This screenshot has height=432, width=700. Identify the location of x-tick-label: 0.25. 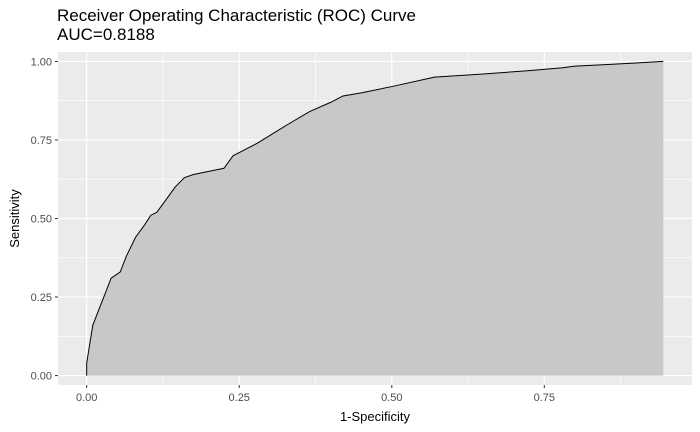
(239, 398).